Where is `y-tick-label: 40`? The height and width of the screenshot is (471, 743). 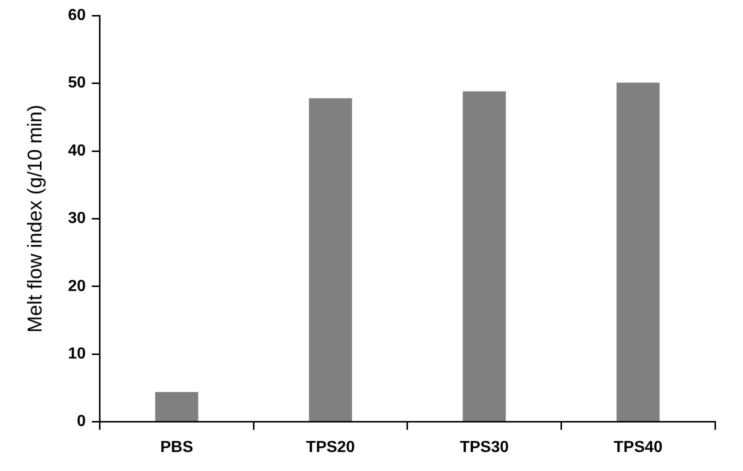 y-tick-label: 40 is located at coordinates (77, 151).